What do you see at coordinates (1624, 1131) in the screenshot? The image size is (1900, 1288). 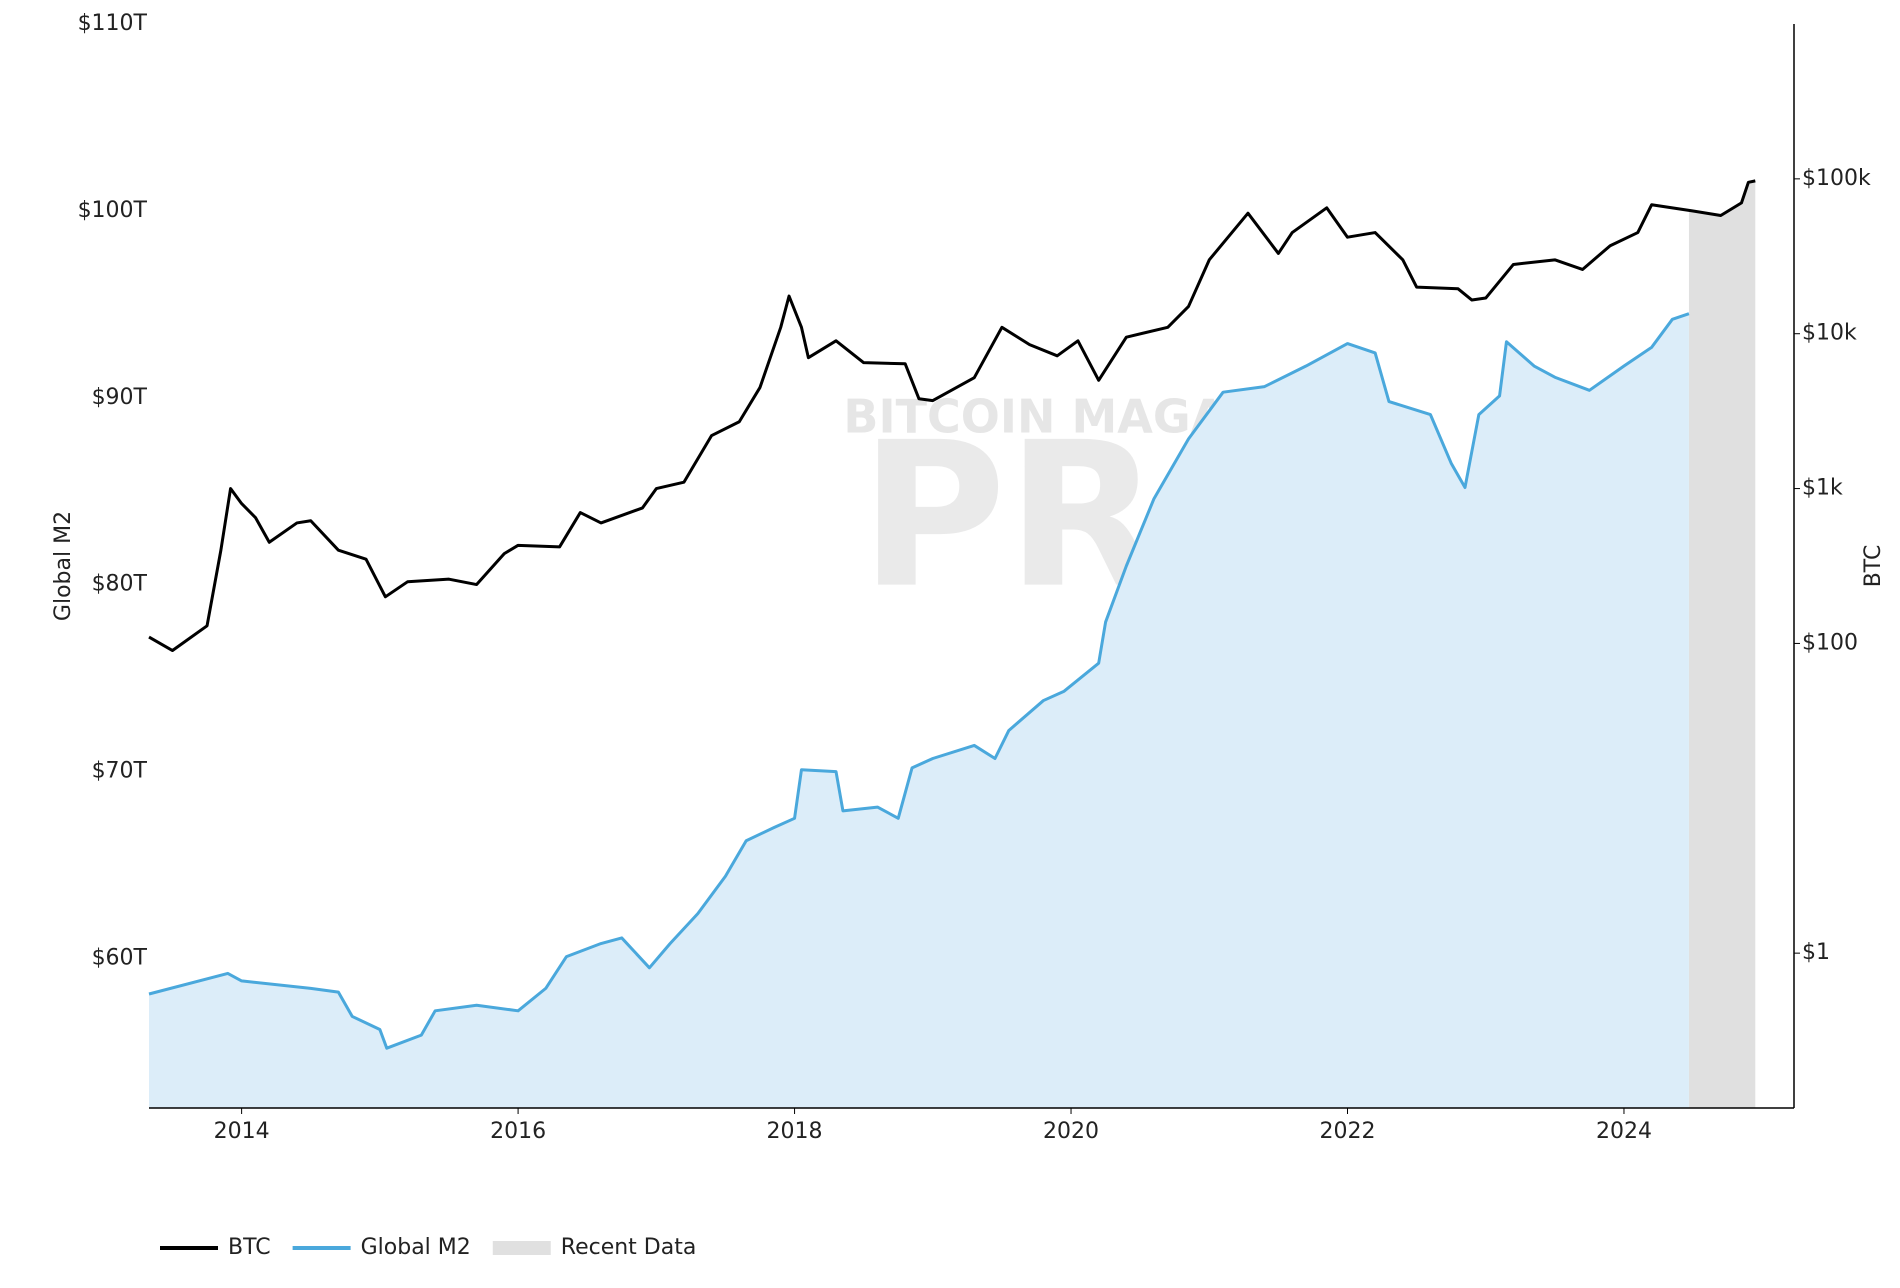 I see `x-tick-label: 2024` at bounding box center [1624, 1131].